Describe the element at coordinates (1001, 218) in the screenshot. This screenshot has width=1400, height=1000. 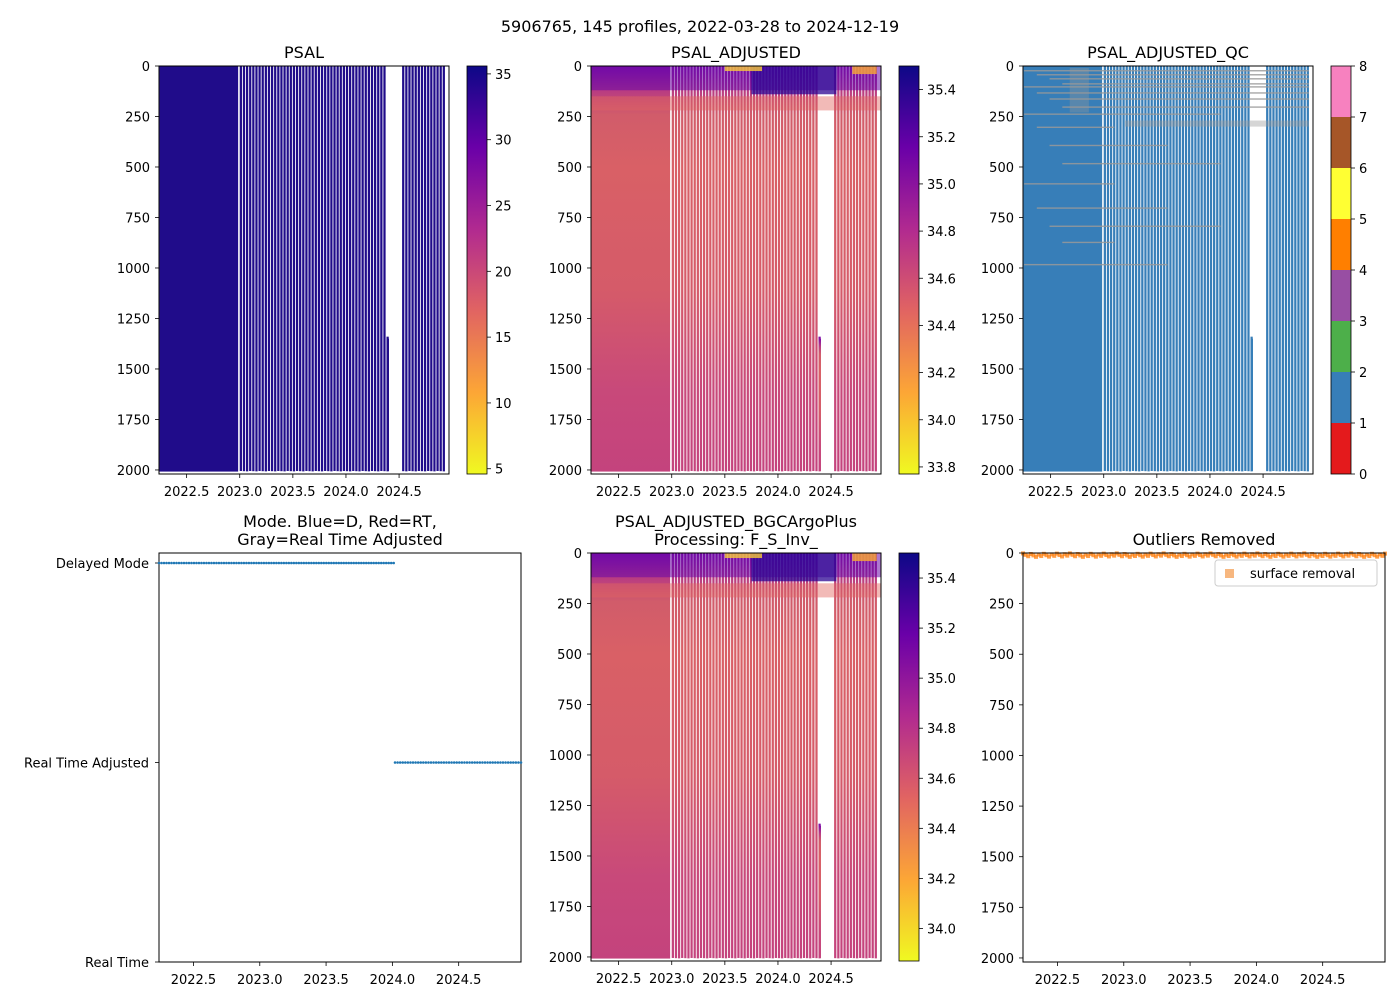
I see `y-tick-label: 750` at that location.